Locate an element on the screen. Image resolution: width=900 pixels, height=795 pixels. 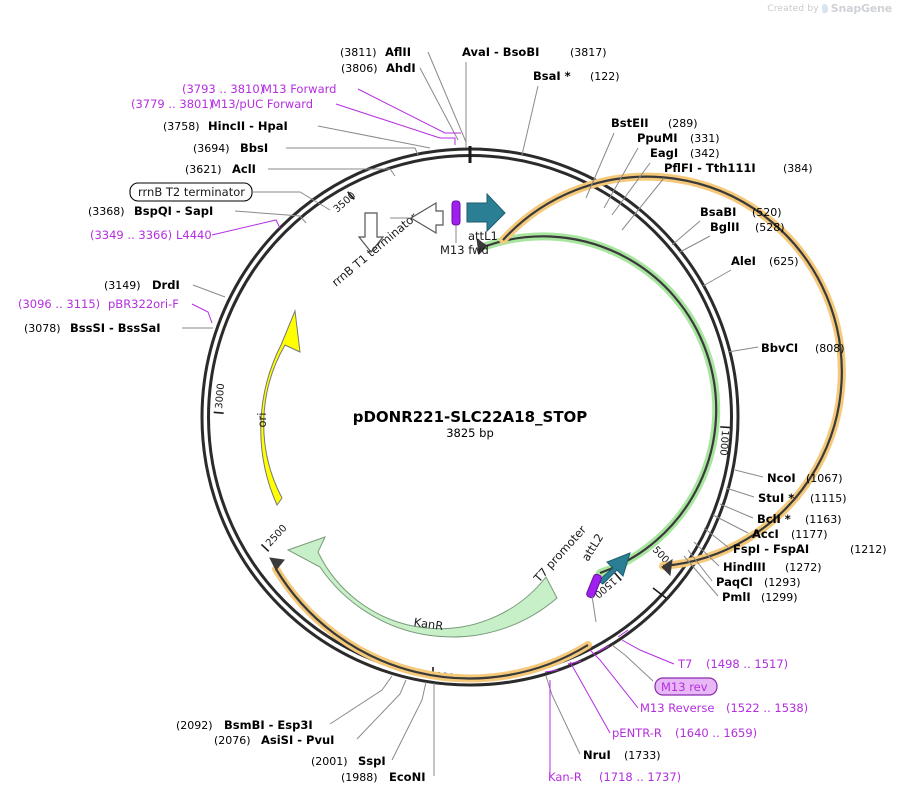
primer-label-kan-r: Kan-R (1718 .. 1737) is located at coordinates (614, 732).